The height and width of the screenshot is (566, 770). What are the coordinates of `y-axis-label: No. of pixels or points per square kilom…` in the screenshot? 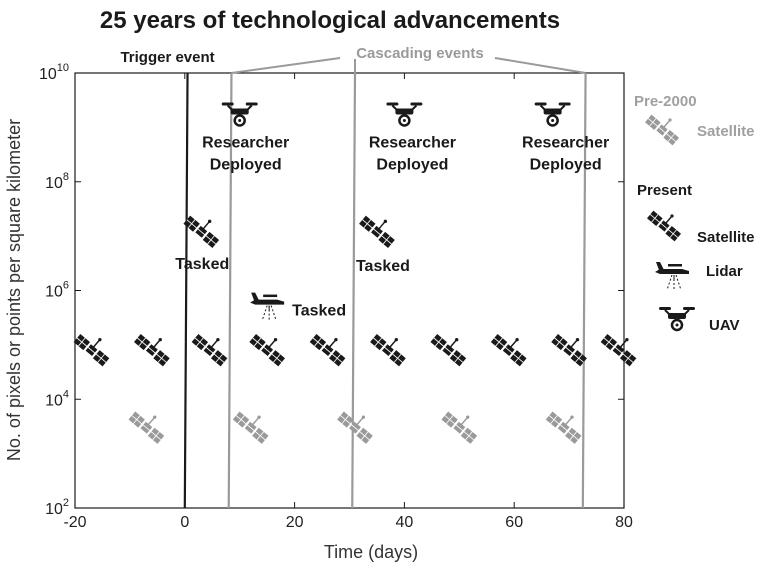 It's located at (14, 290).